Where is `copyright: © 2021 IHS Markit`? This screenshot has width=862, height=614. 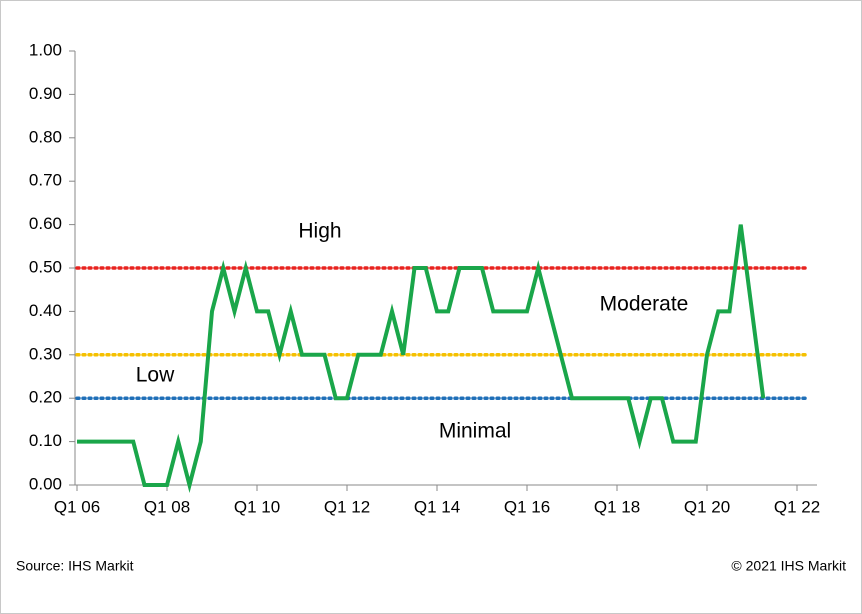 copyright: © 2021 IHS Markit is located at coordinates (788, 566).